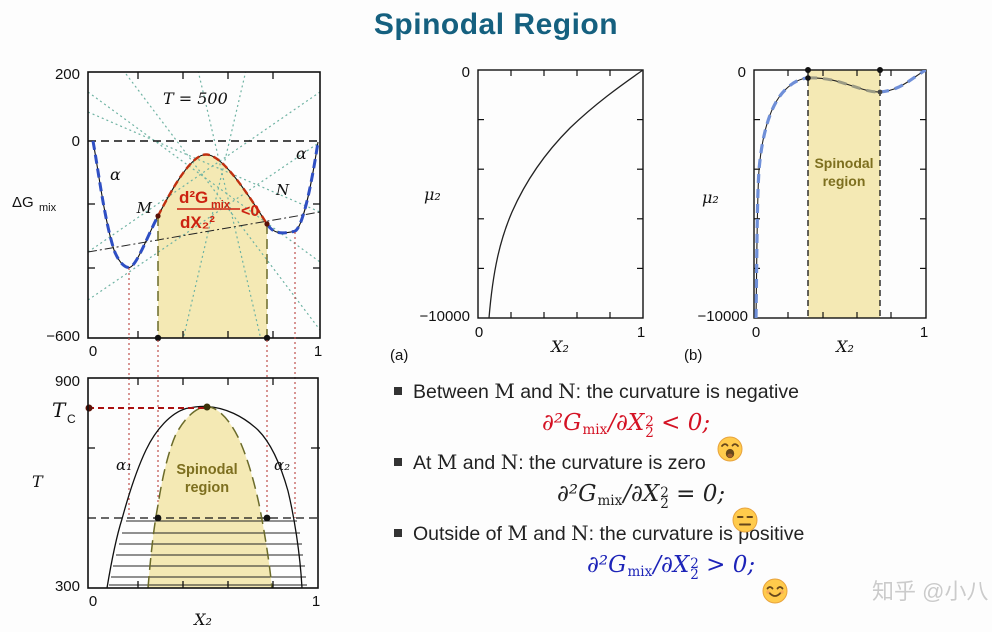  I want to click on mu2b-xtick-1: 1, so click(924, 332).